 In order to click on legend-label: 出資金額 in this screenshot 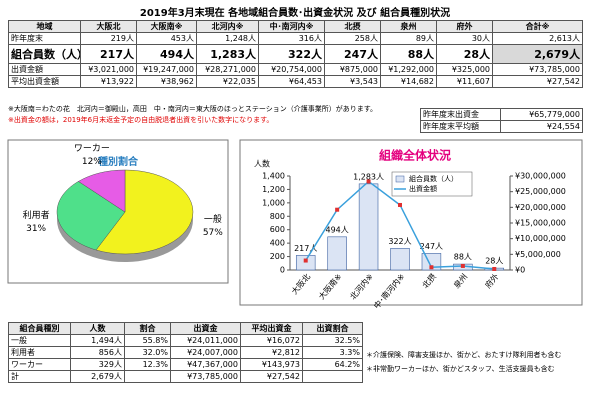, I will do `click(423, 188)`.